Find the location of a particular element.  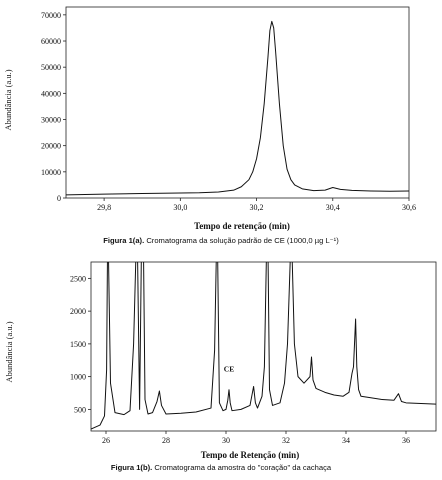

chart-b-x-tick-label: 34 is located at coordinates (346, 440).